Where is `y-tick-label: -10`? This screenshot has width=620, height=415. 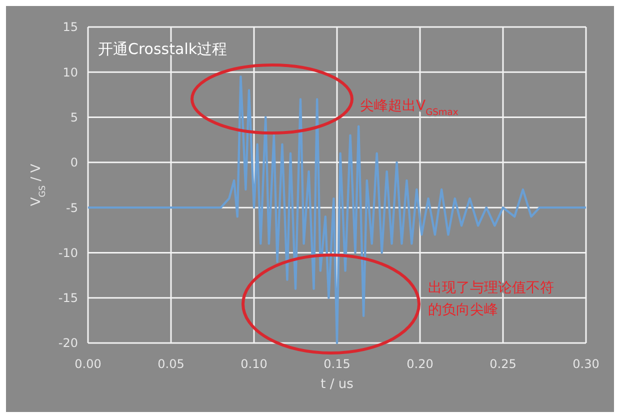 y-tick-label: -10 is located at coordinates (68, 253).